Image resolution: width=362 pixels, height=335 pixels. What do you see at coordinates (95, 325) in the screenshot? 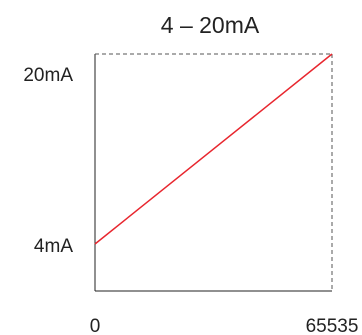
I see `x-tick-label-0: 0` at bounding box center [95, 325].